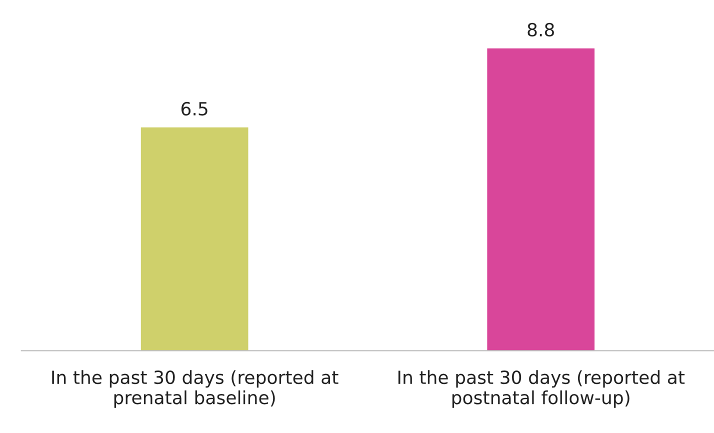 The image size is (714, 433). I want to click on x-tick-label: In the past 30 days (reported at prenatal baseline), so click(195, 389).